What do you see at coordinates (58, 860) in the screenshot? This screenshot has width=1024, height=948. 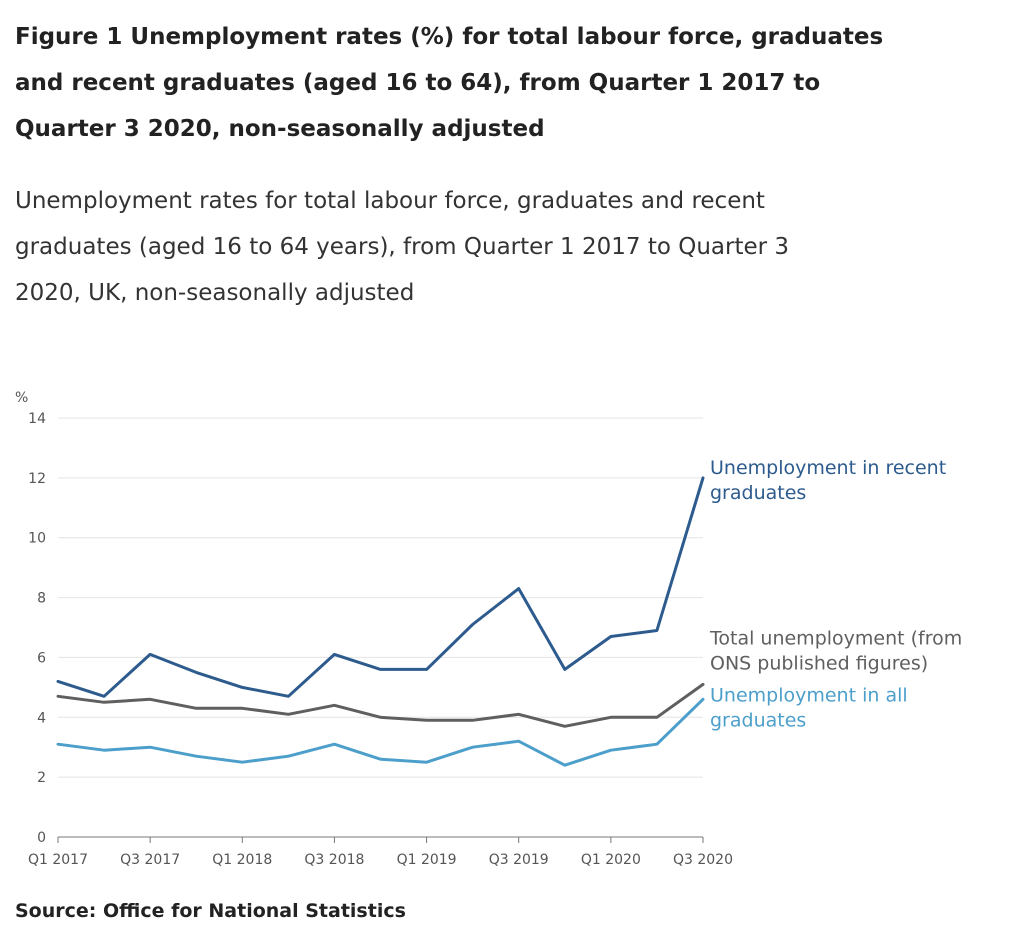 I see `x-tick-label: Q1 2017` at bounding box center [58, 860].